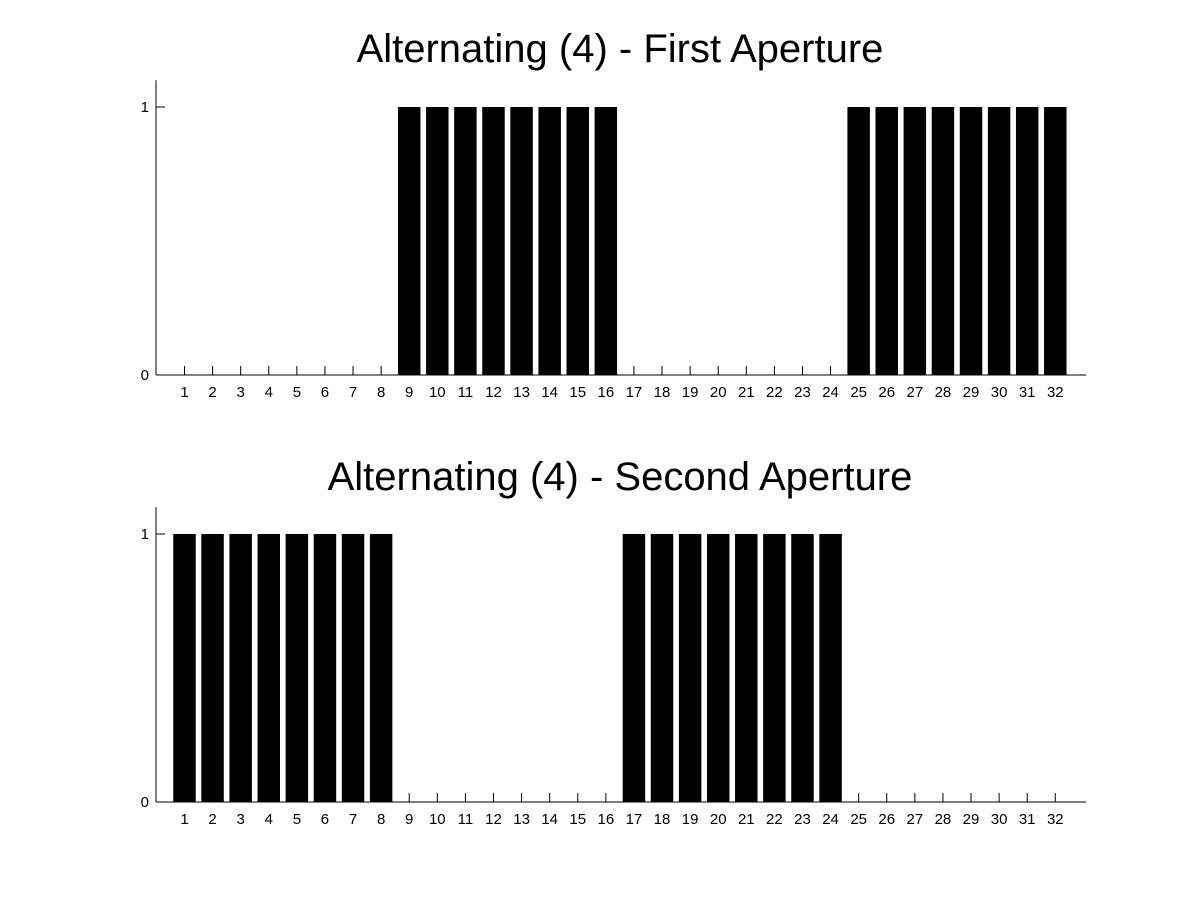  What do you see at coordinates (381, 819) in the screenshot?
I see `x-tick-label: 8` at bounding box center [381, 819].